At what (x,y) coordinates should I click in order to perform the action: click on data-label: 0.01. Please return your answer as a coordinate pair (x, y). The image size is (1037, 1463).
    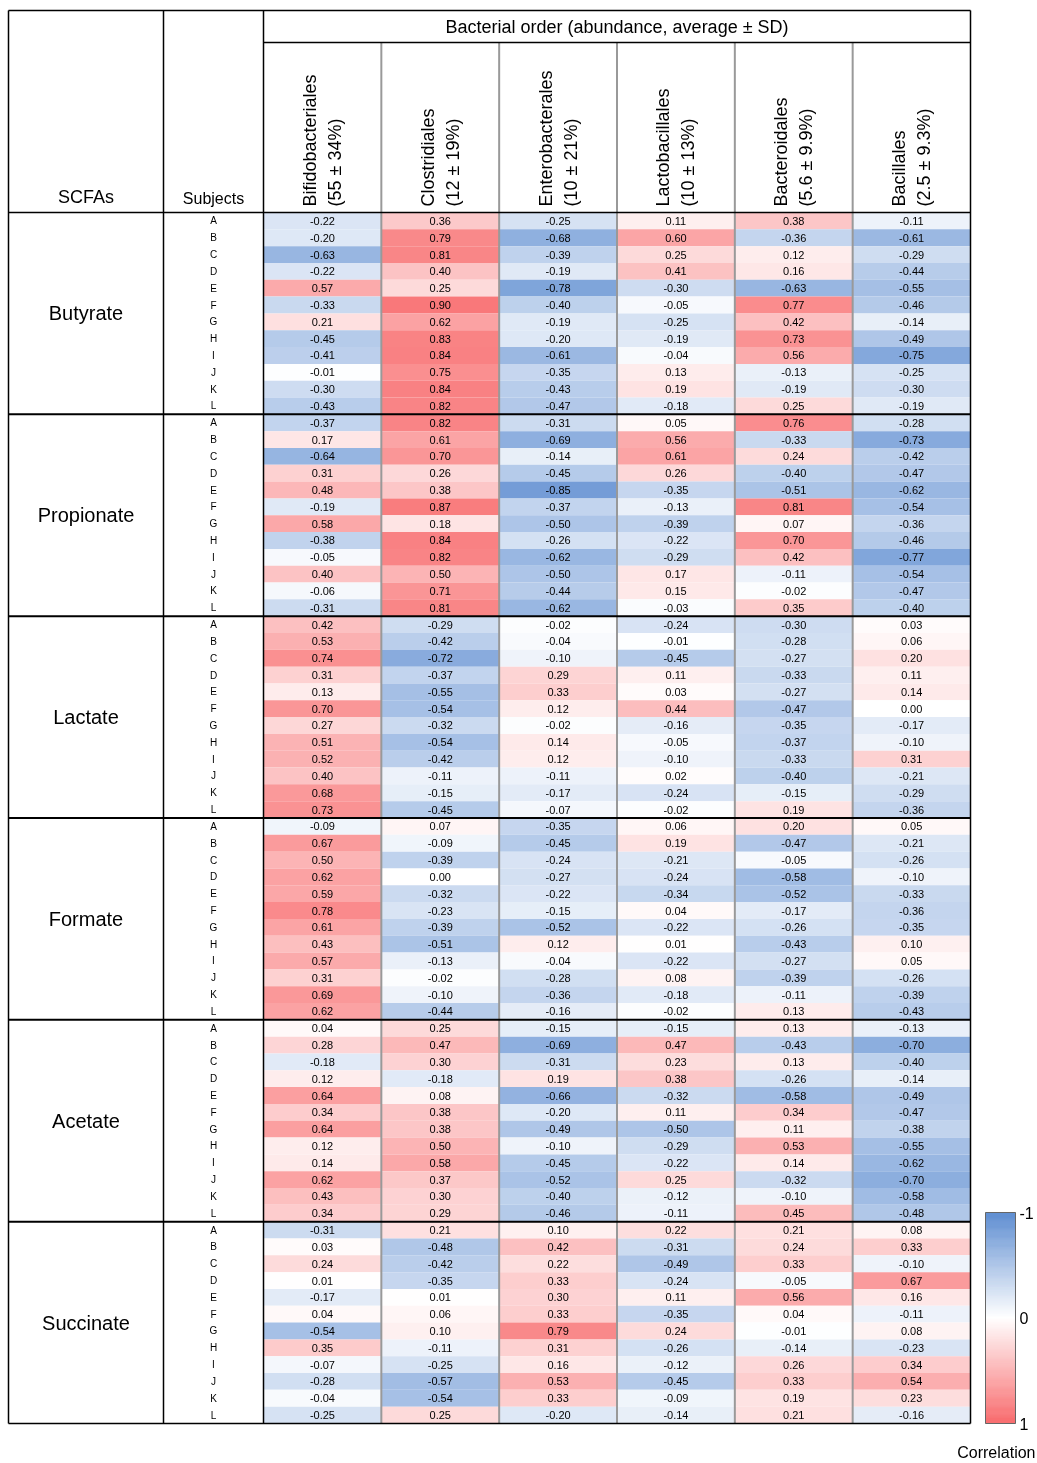
    Looking at the image, I should click on (440, 1297).